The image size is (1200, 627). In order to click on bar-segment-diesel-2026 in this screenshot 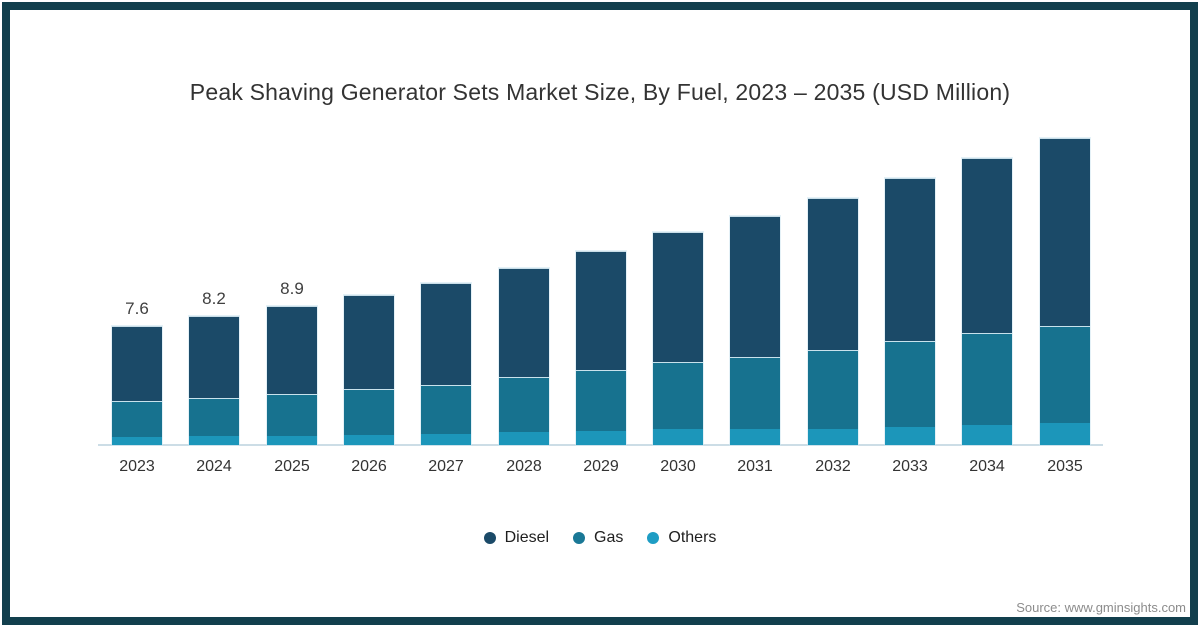, I will do `click(369, 342)`.